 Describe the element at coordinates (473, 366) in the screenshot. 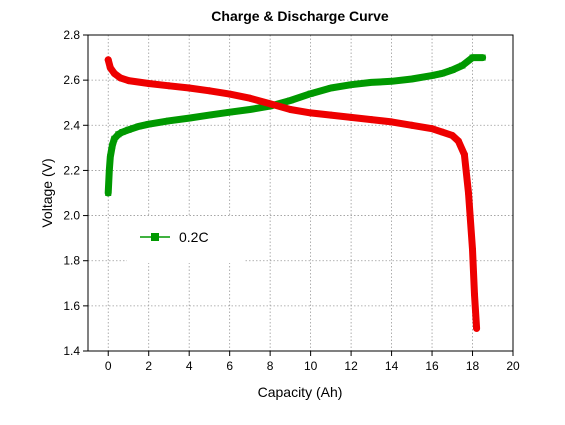

I see `x-tick-label: 18` at that location.